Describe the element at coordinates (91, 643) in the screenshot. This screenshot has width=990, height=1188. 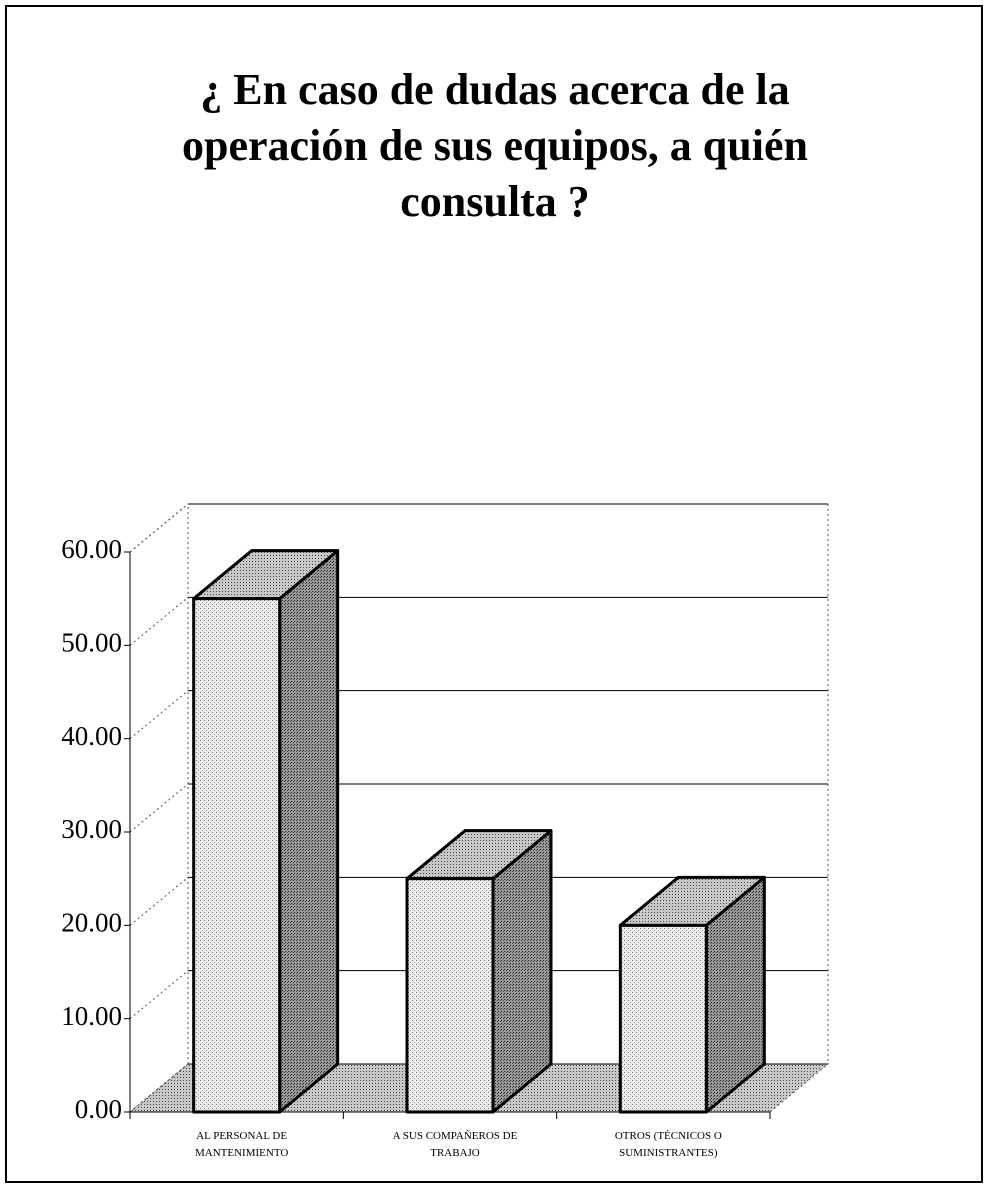
I see `y-tick-label: 50.00` at that location.